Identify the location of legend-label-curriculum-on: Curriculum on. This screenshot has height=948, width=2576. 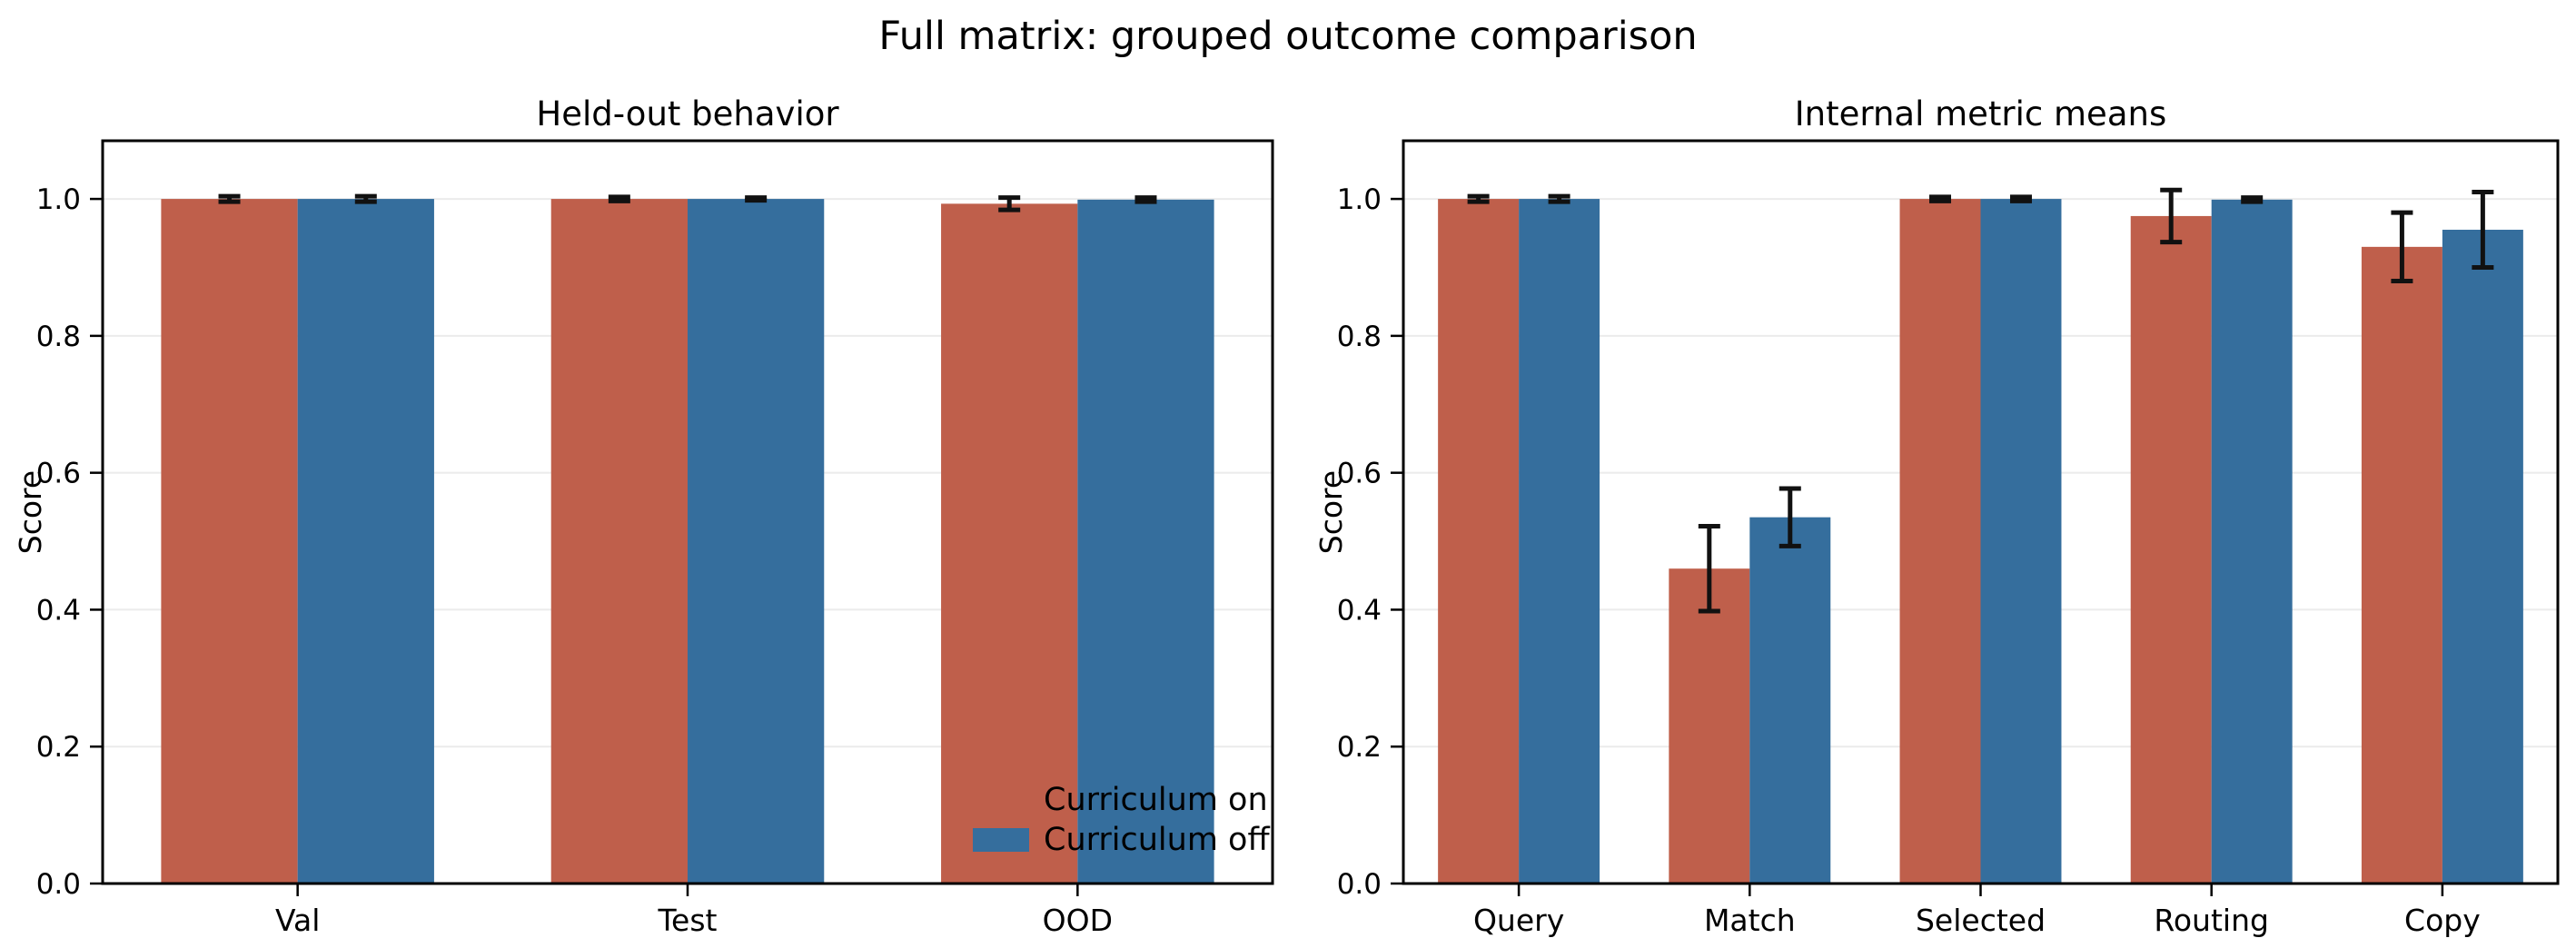
(1156, 800).